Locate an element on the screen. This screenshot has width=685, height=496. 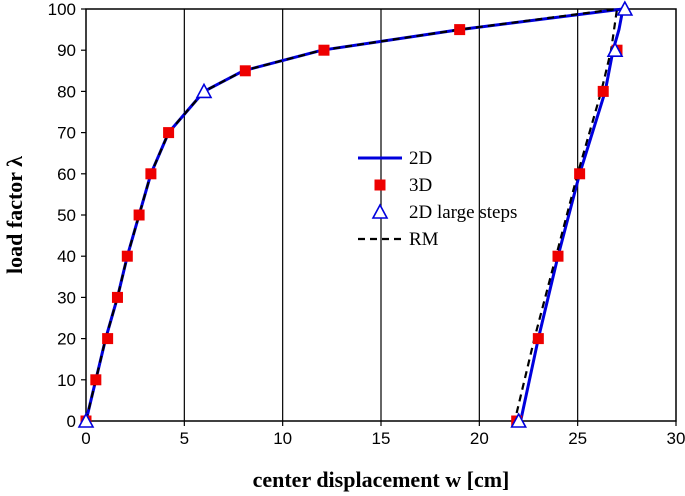
y-tick-label: 100 is located at coordinates (62, 9).